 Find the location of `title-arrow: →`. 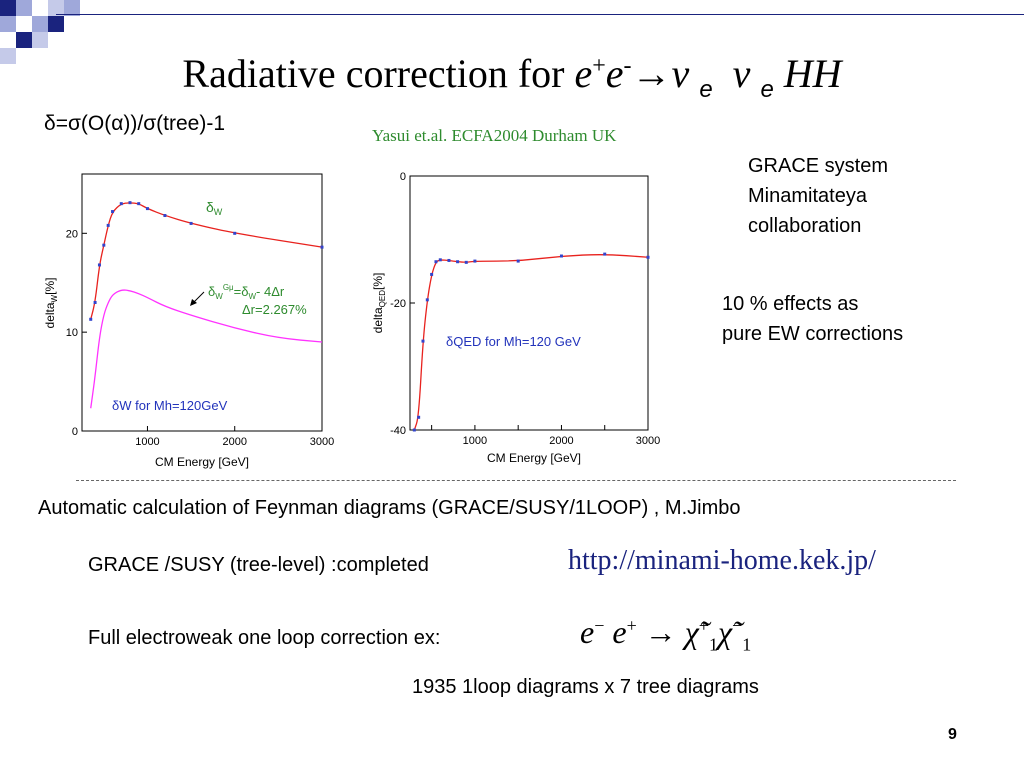

title-arrow: → is located at coordinates (651, 73).